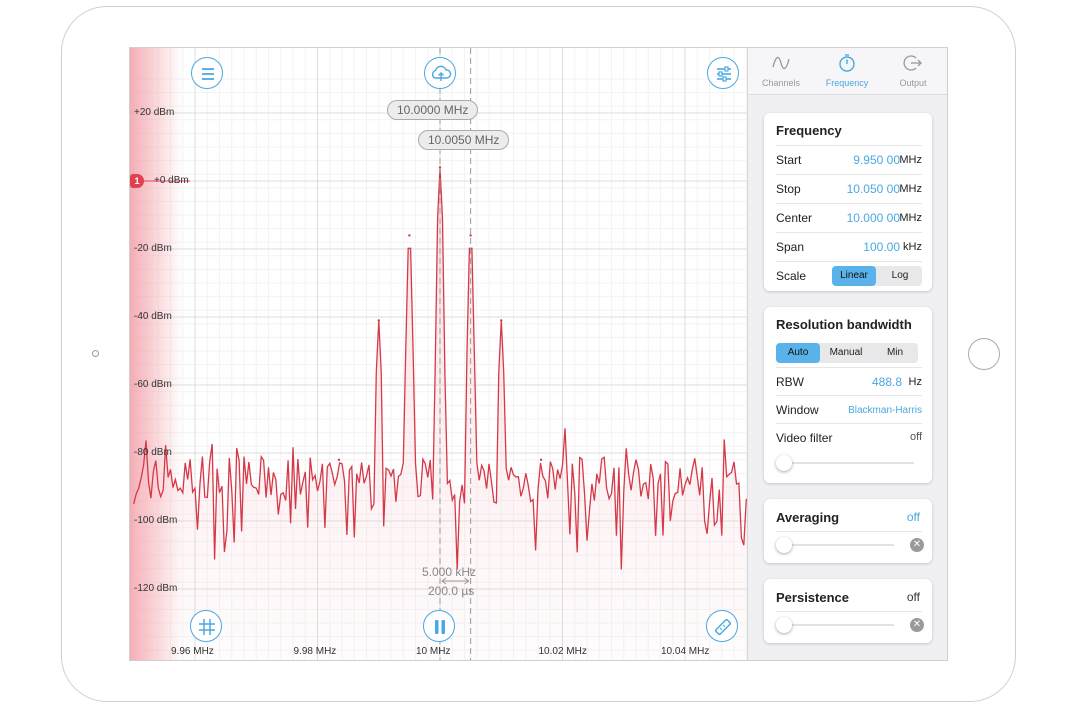 The height and width of the screenshot is (708, 1080). I want to click on camera-icon, so click(95, 353).